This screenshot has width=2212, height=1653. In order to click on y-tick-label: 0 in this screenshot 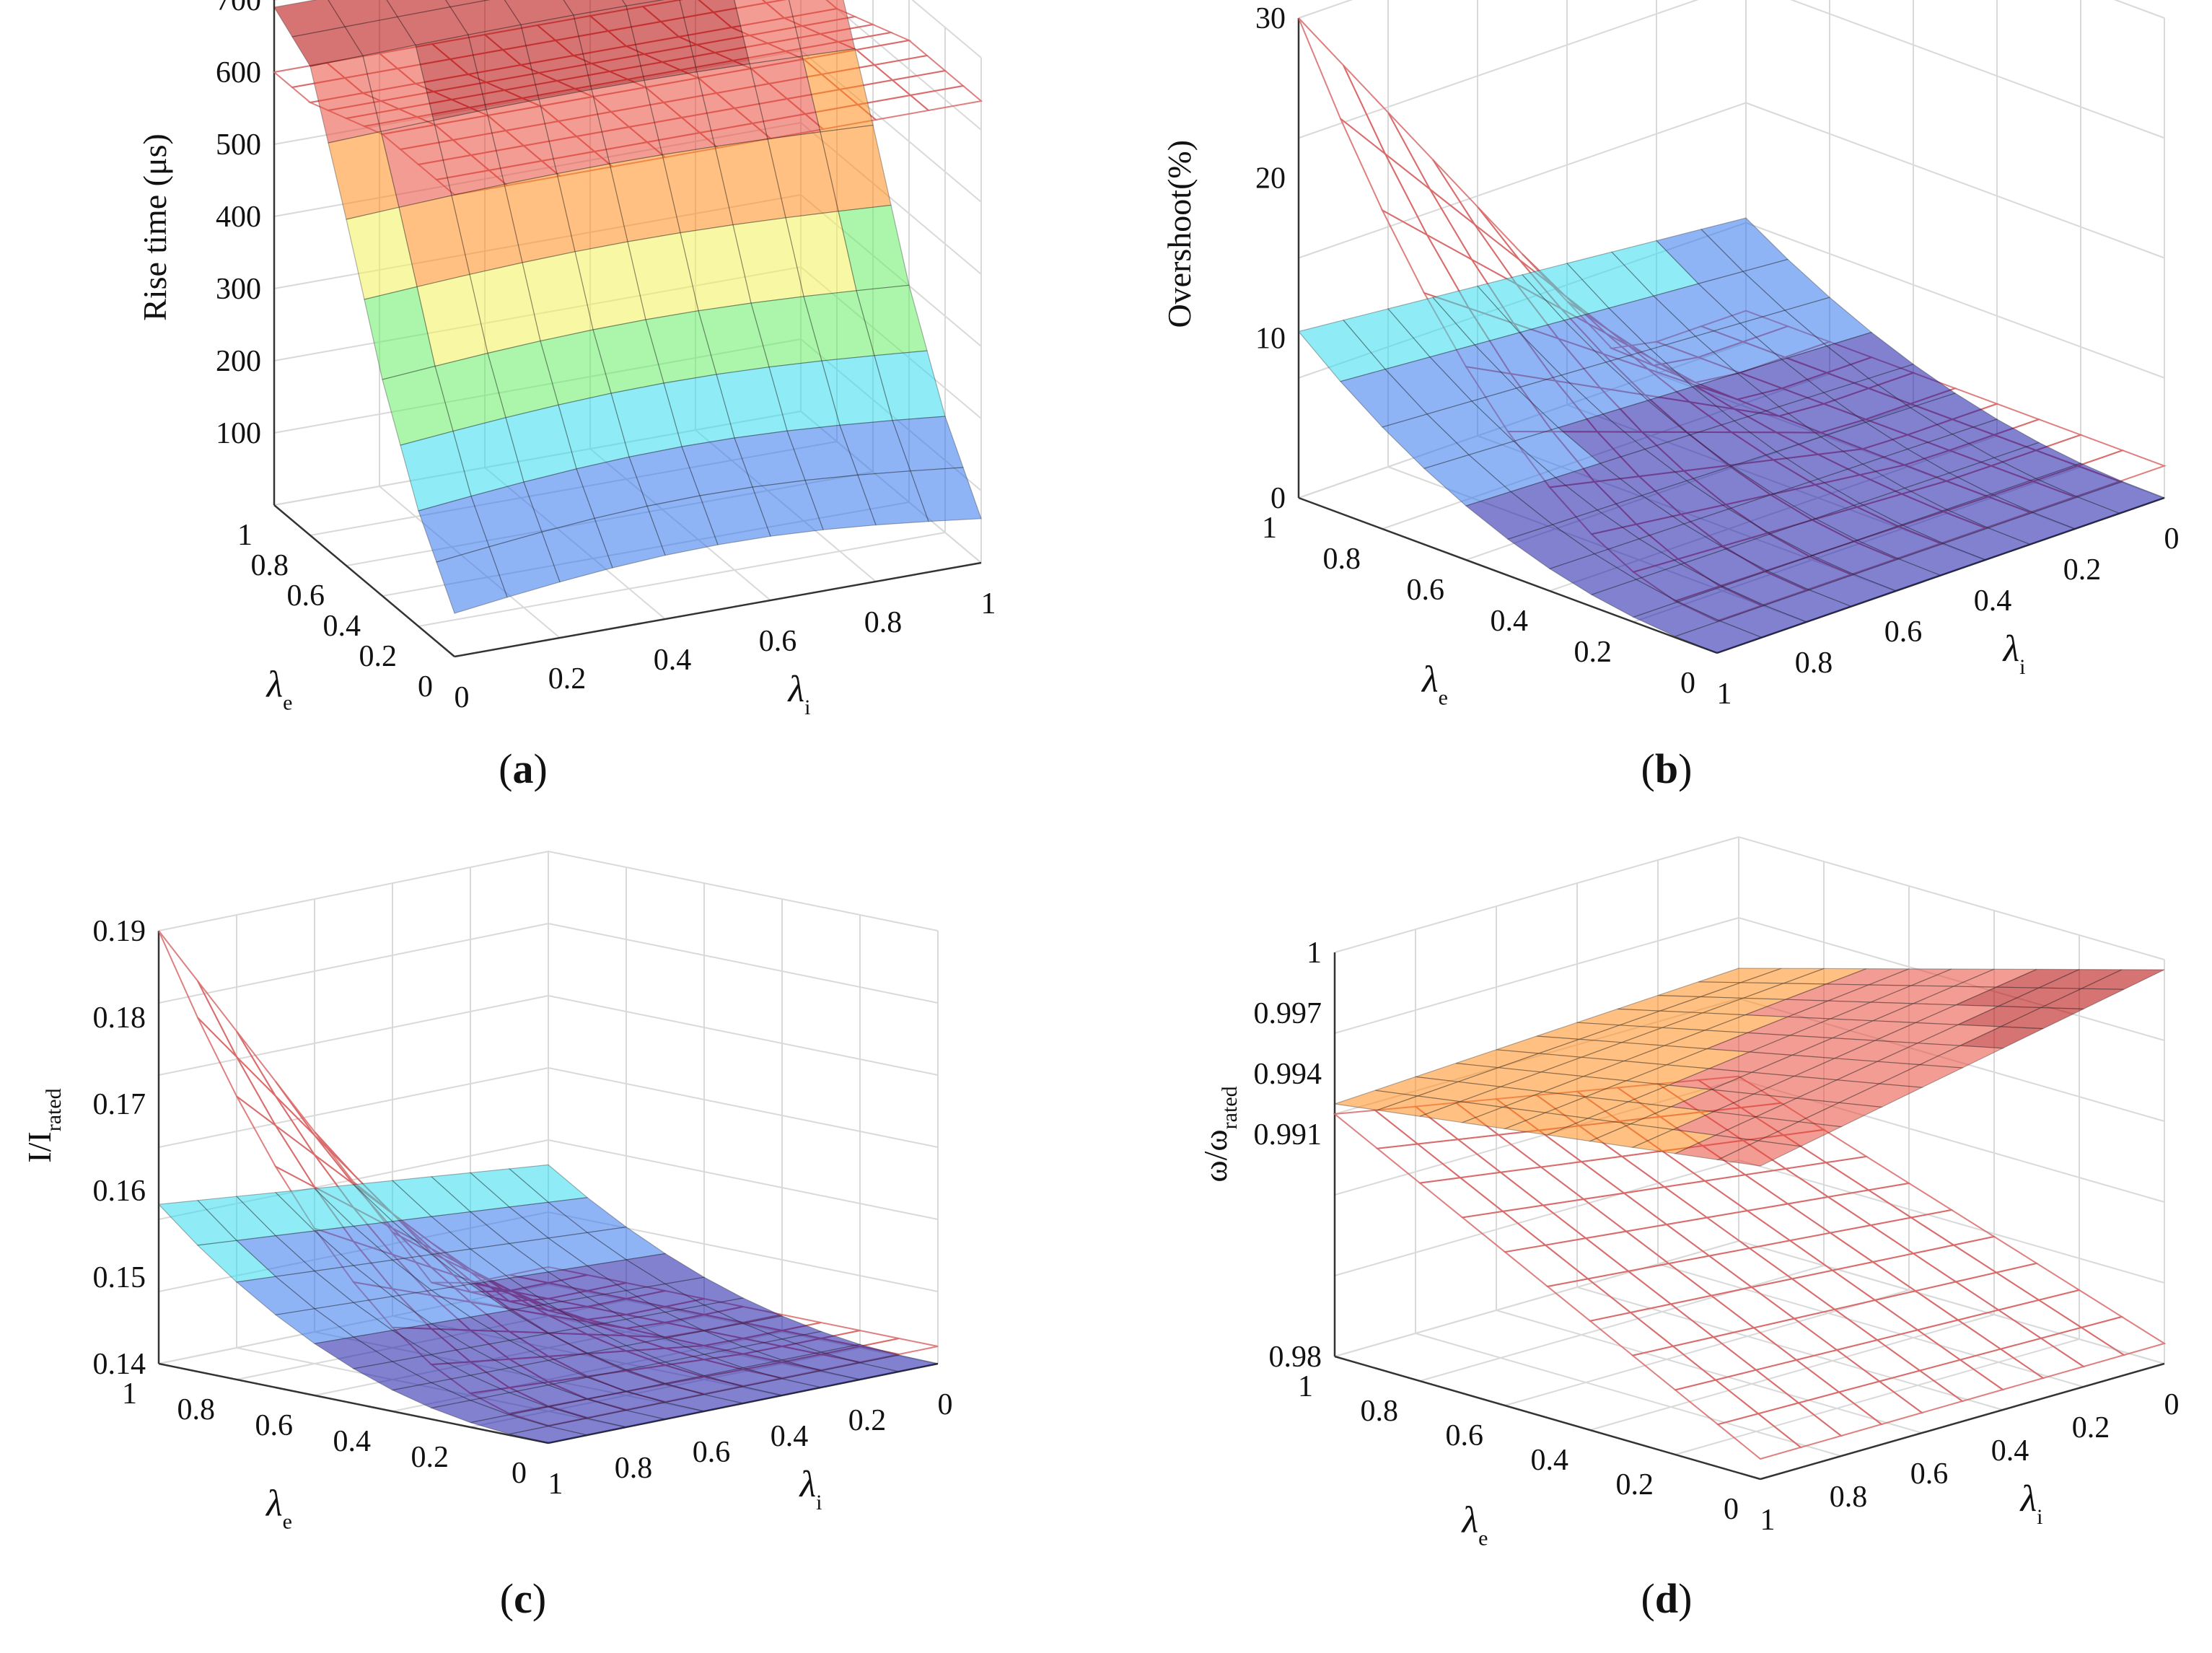, I will do `click(1731, 1509)`.